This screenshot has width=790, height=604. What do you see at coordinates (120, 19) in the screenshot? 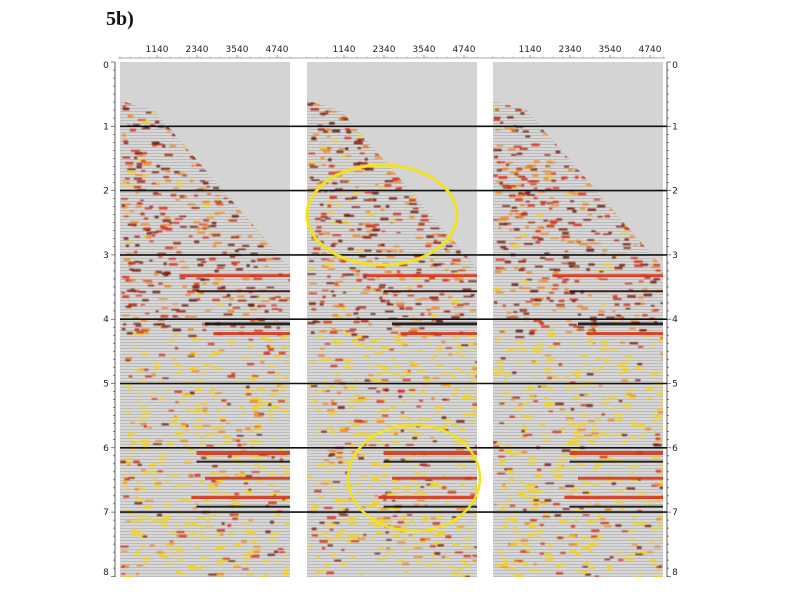
I see `figure-label: 5b)` at bounding box center [120, 19].